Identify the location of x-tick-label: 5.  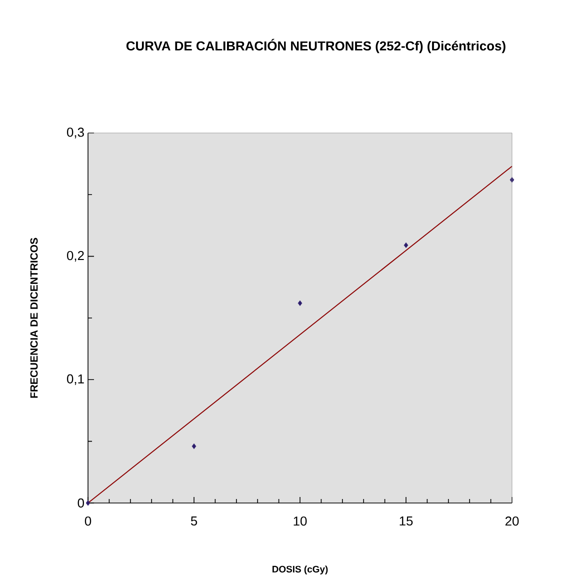
(194, 521).